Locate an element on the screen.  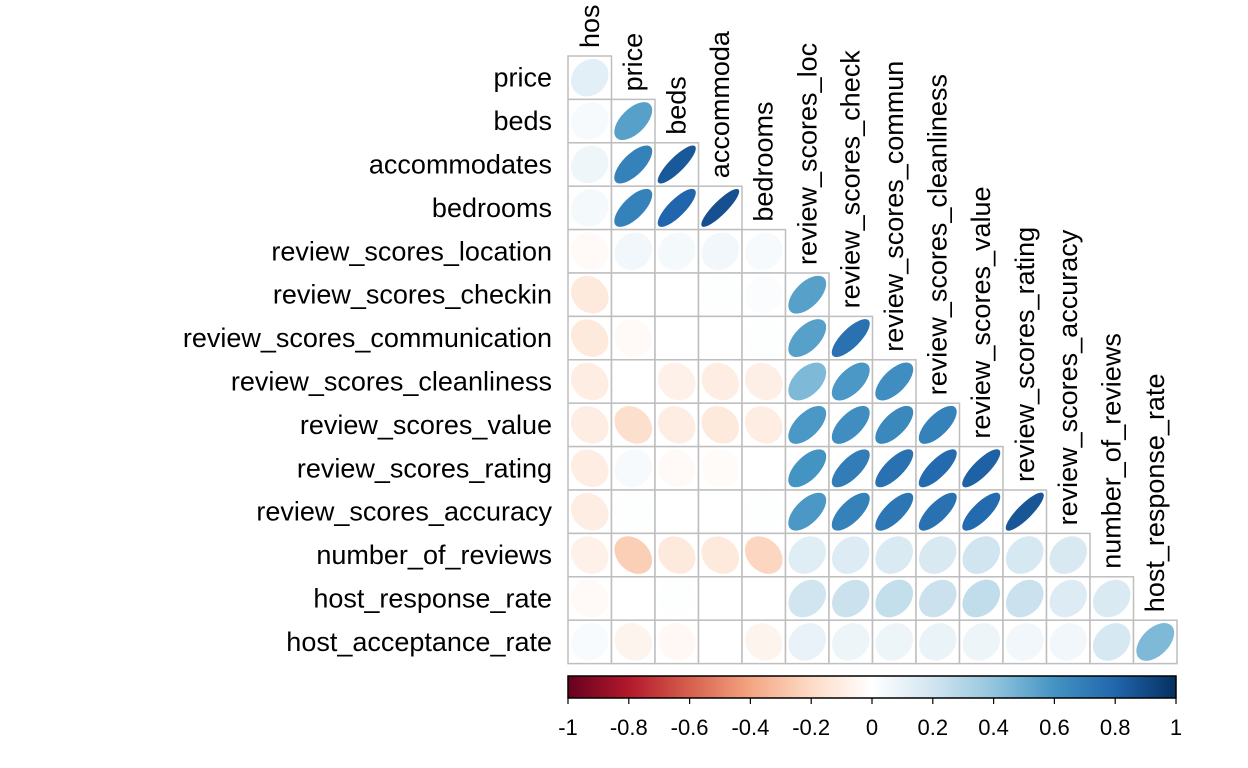
column-label: review_scores_cleanliness is located at coordinates (938, 234).